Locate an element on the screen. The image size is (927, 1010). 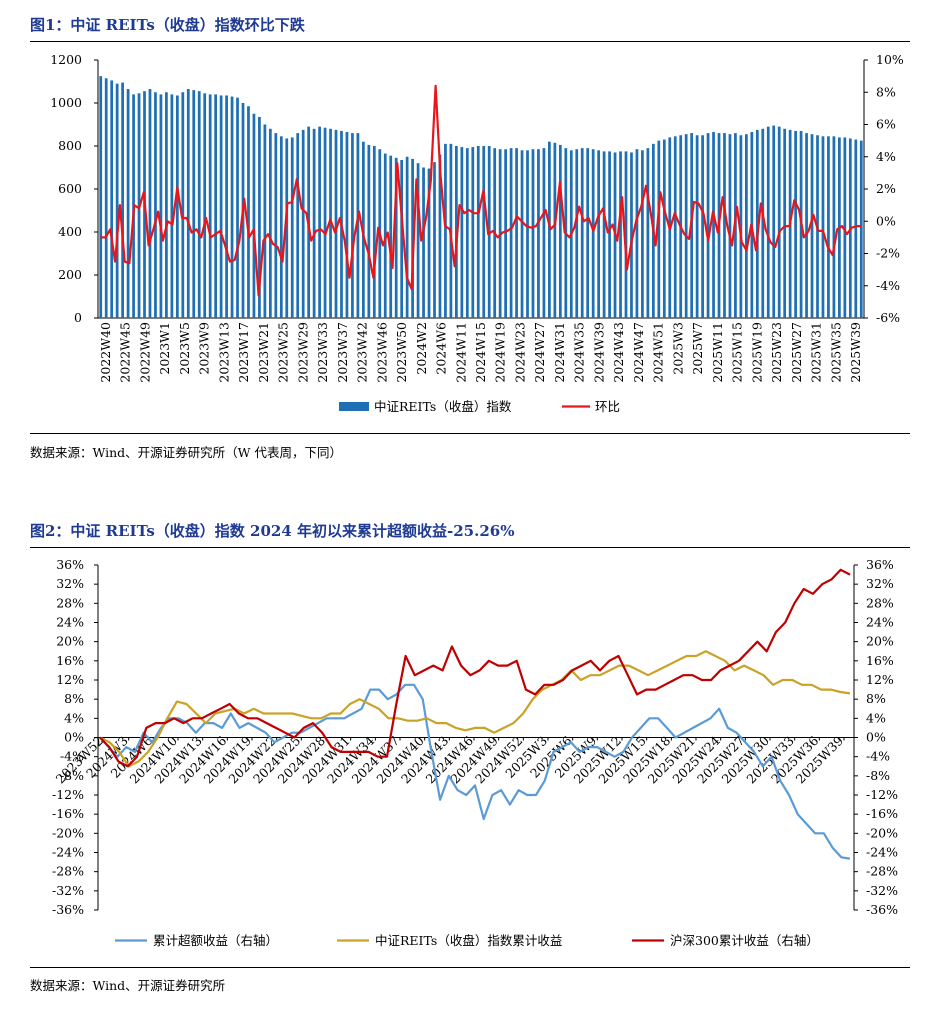
right-tick-label: -2% is located at coordinates (888, 253).